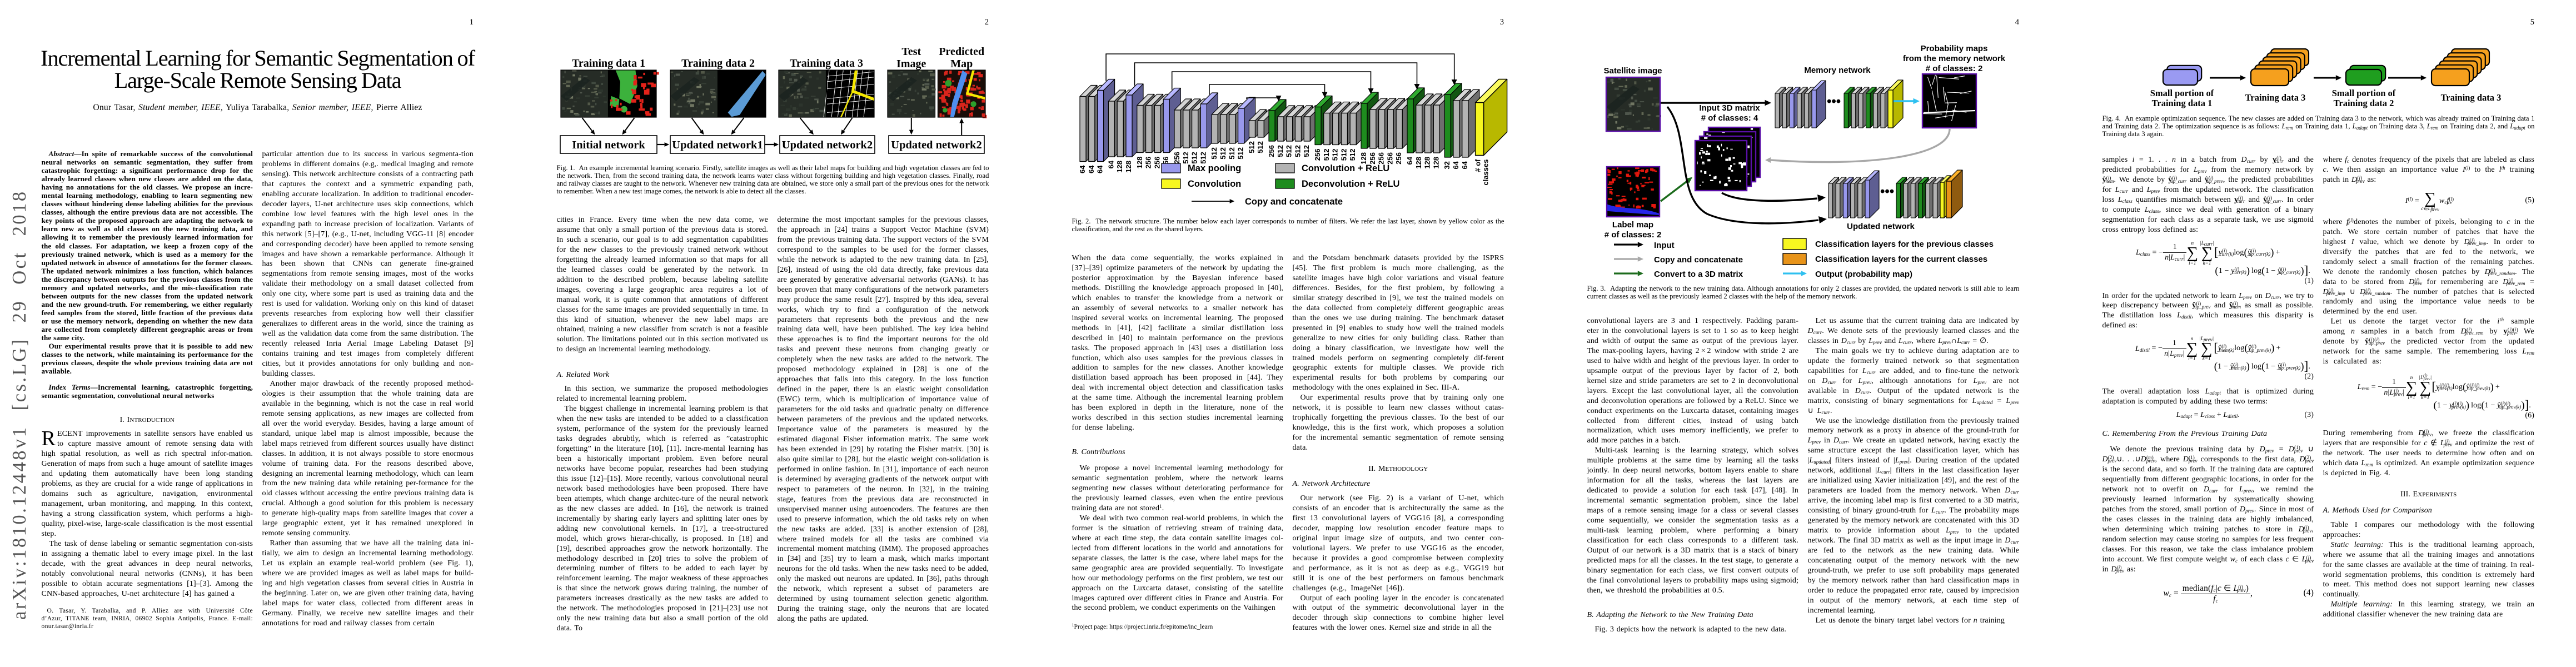 Image resolution: width=2576 pixels, height=667 pixels. I want to click on svg-text: # of classes: 4, so click(1729, 118).